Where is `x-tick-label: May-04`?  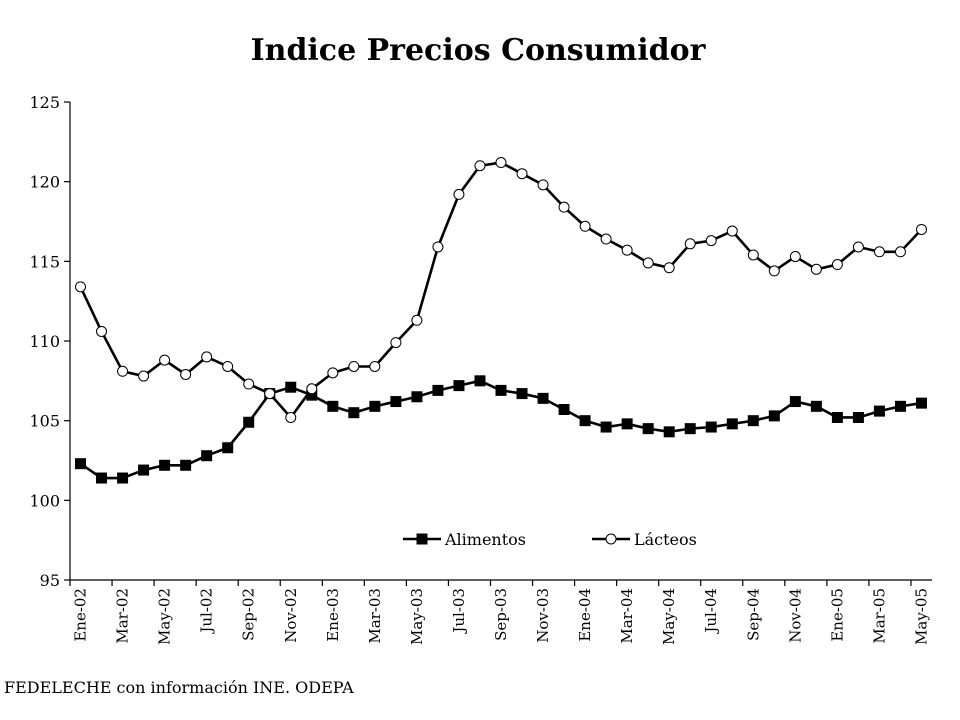
x-tick-label: May-04 is located at coordinates (669, 616).